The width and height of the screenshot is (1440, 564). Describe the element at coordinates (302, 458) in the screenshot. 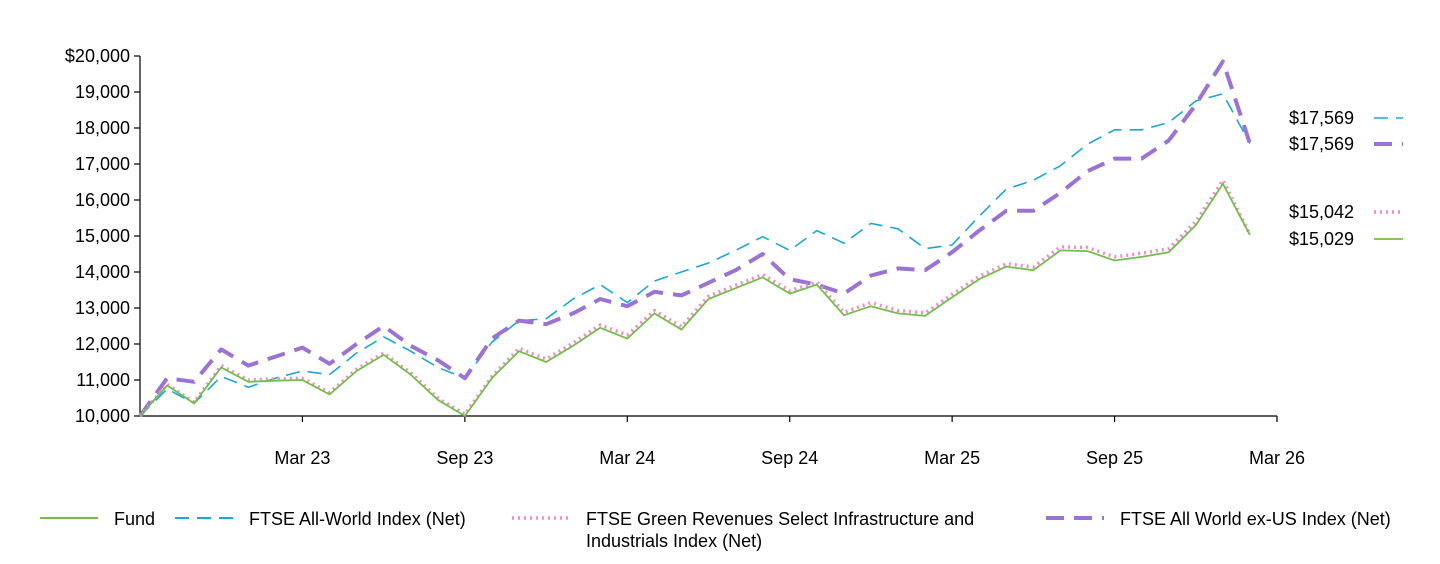

I see `x-tick-label: Mar 23` at that location.